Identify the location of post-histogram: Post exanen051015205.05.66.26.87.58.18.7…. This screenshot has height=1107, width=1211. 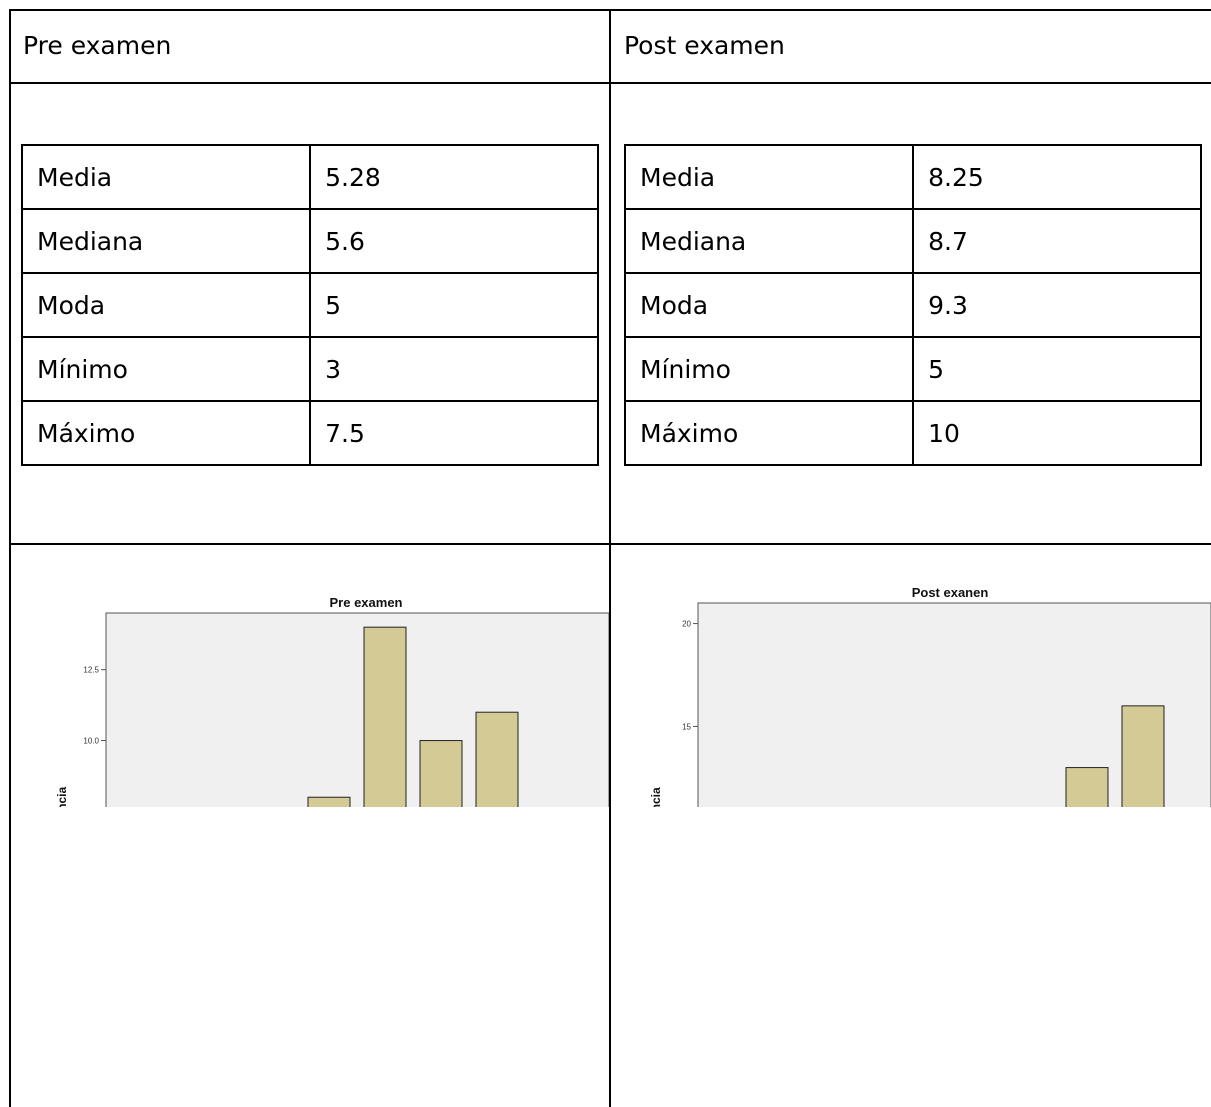
(911, 676).